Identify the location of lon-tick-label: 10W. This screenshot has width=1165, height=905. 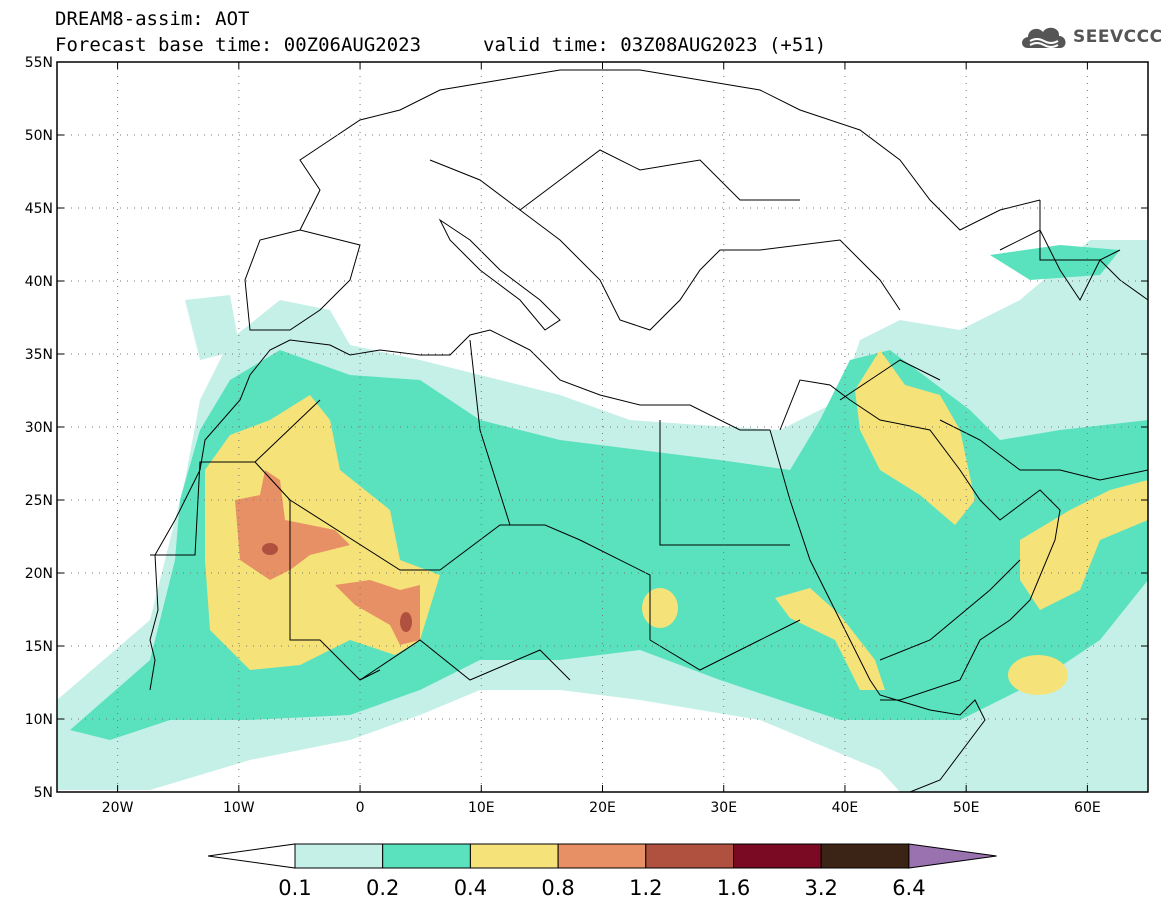
(239, 808).